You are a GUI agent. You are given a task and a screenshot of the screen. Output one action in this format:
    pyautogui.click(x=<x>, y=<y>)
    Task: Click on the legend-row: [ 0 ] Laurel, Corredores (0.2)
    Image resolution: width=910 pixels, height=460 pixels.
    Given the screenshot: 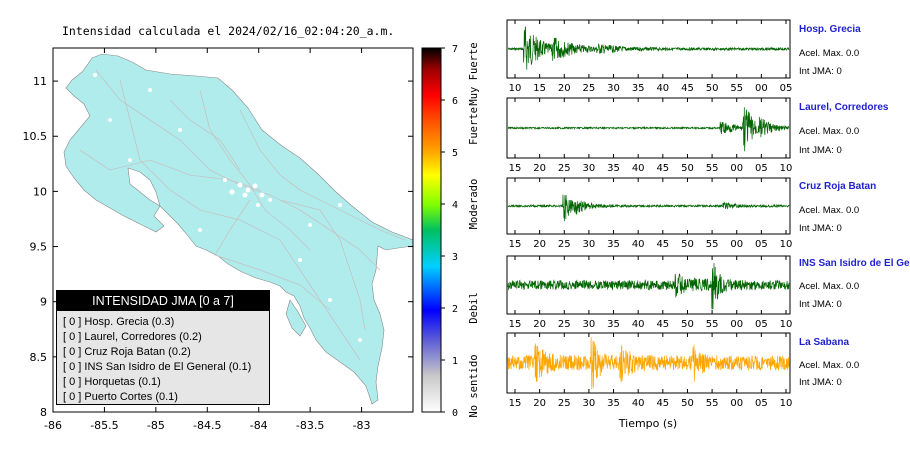 What is the action you would take?
    pyautogui.click(x=132, y=337)
    